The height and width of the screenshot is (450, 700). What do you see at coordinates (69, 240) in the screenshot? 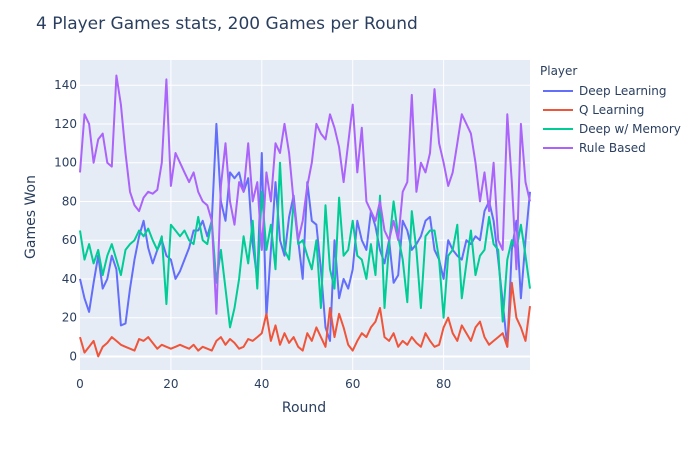
I see `y-tick-label: 60` at bounding box center [69, 240].